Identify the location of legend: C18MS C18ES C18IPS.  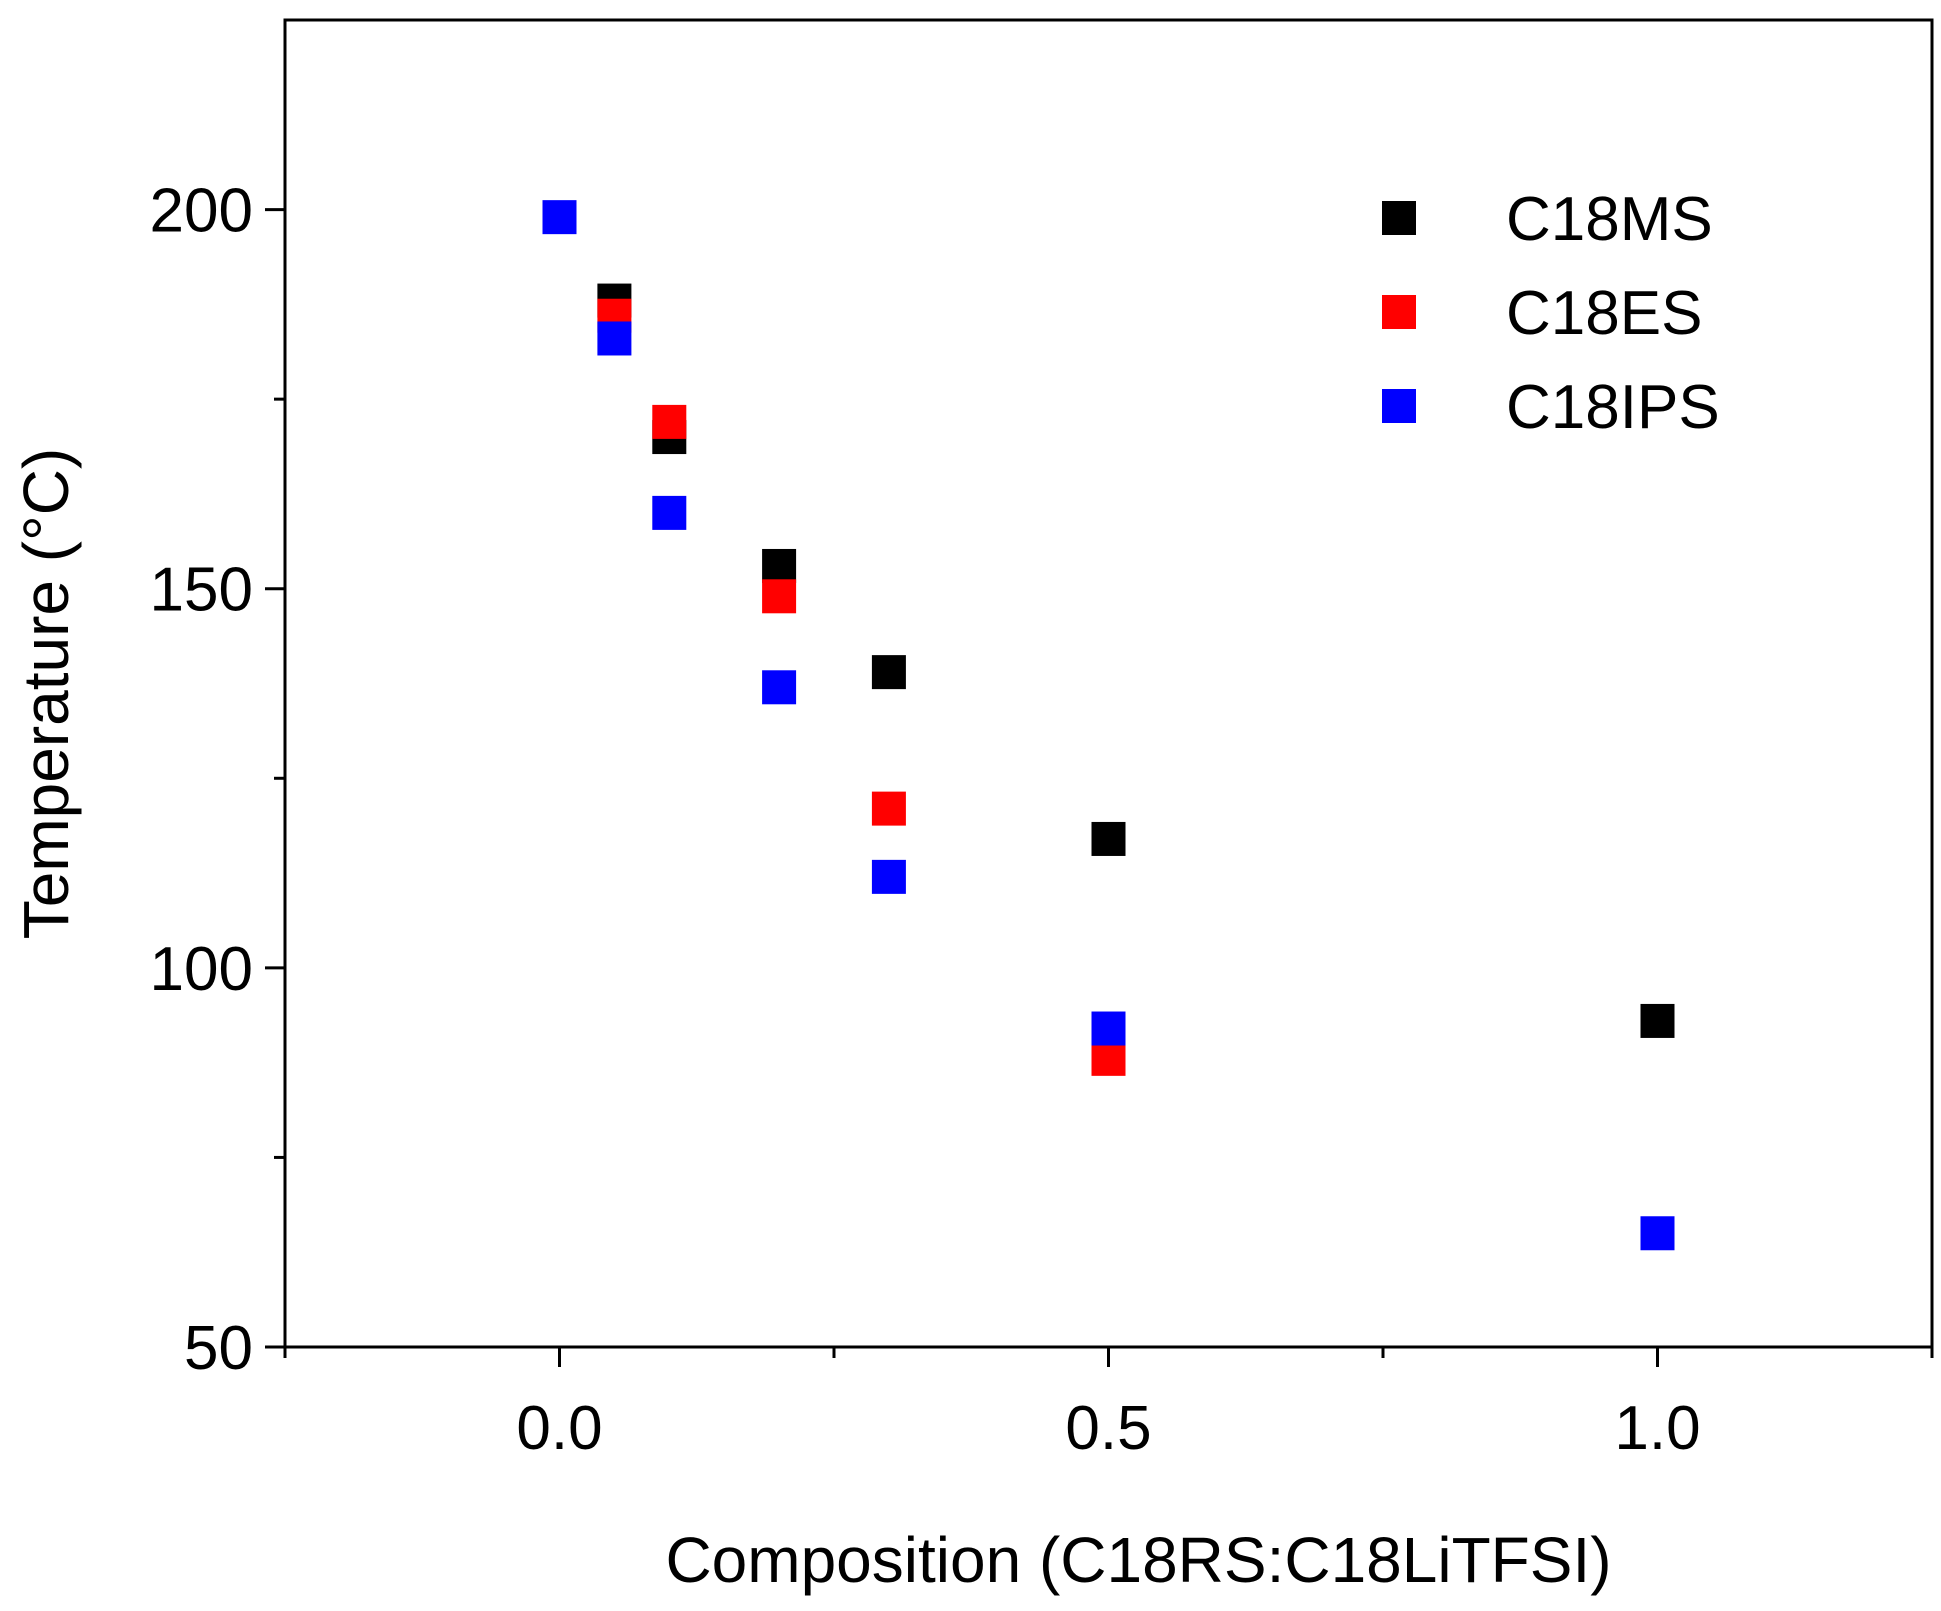
(1551, 313).